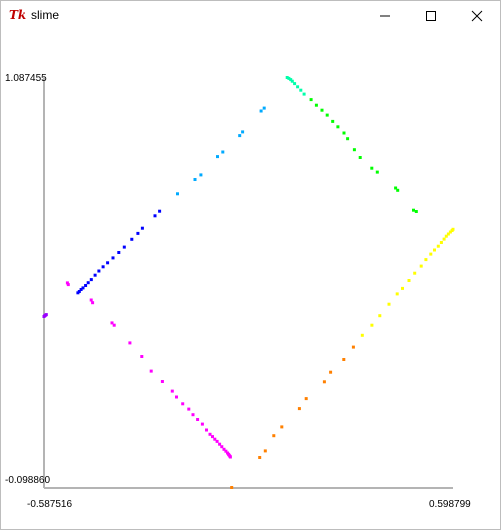 Image resolution: width=501 pixels, height=530 pixels. I want to click on maximize-button, so click(431, 15).